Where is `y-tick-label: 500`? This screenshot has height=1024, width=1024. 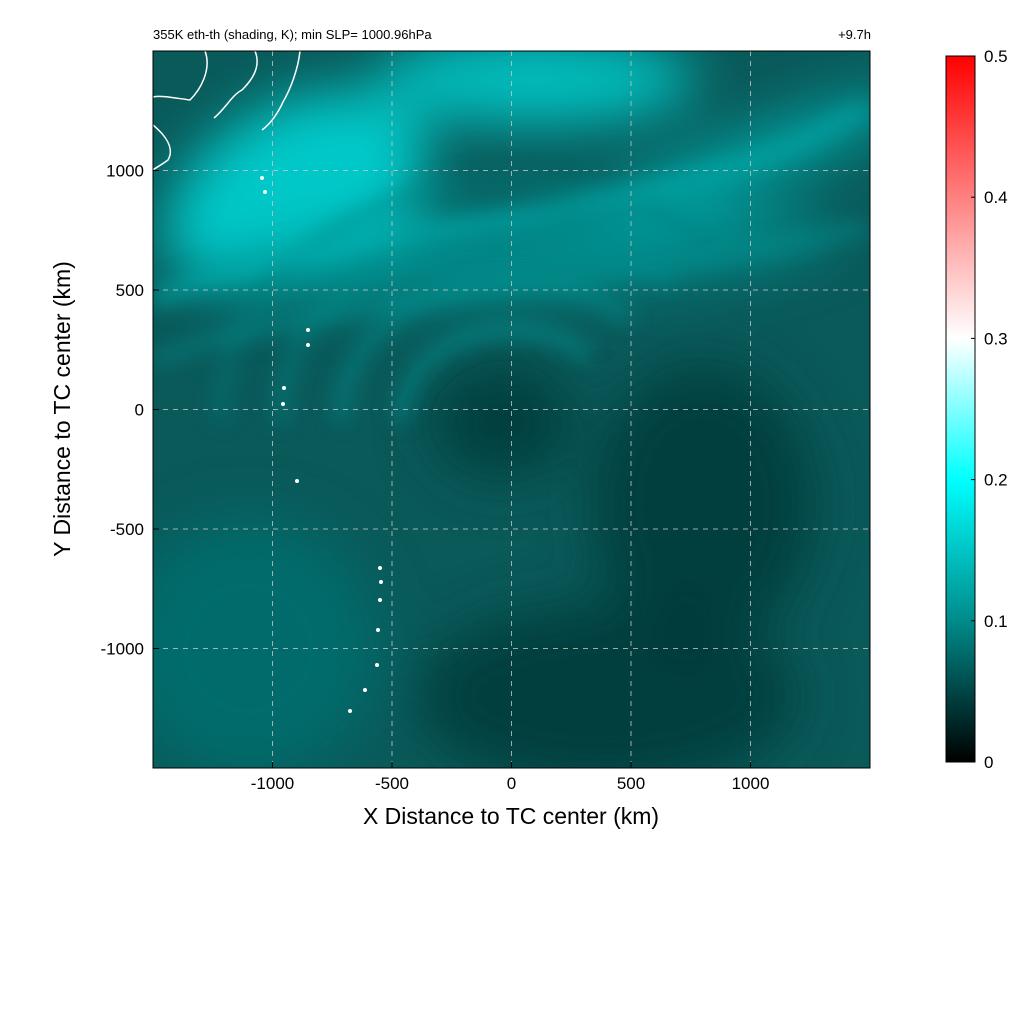 y-tick-label: 500 is located at coordinates (130, 290).